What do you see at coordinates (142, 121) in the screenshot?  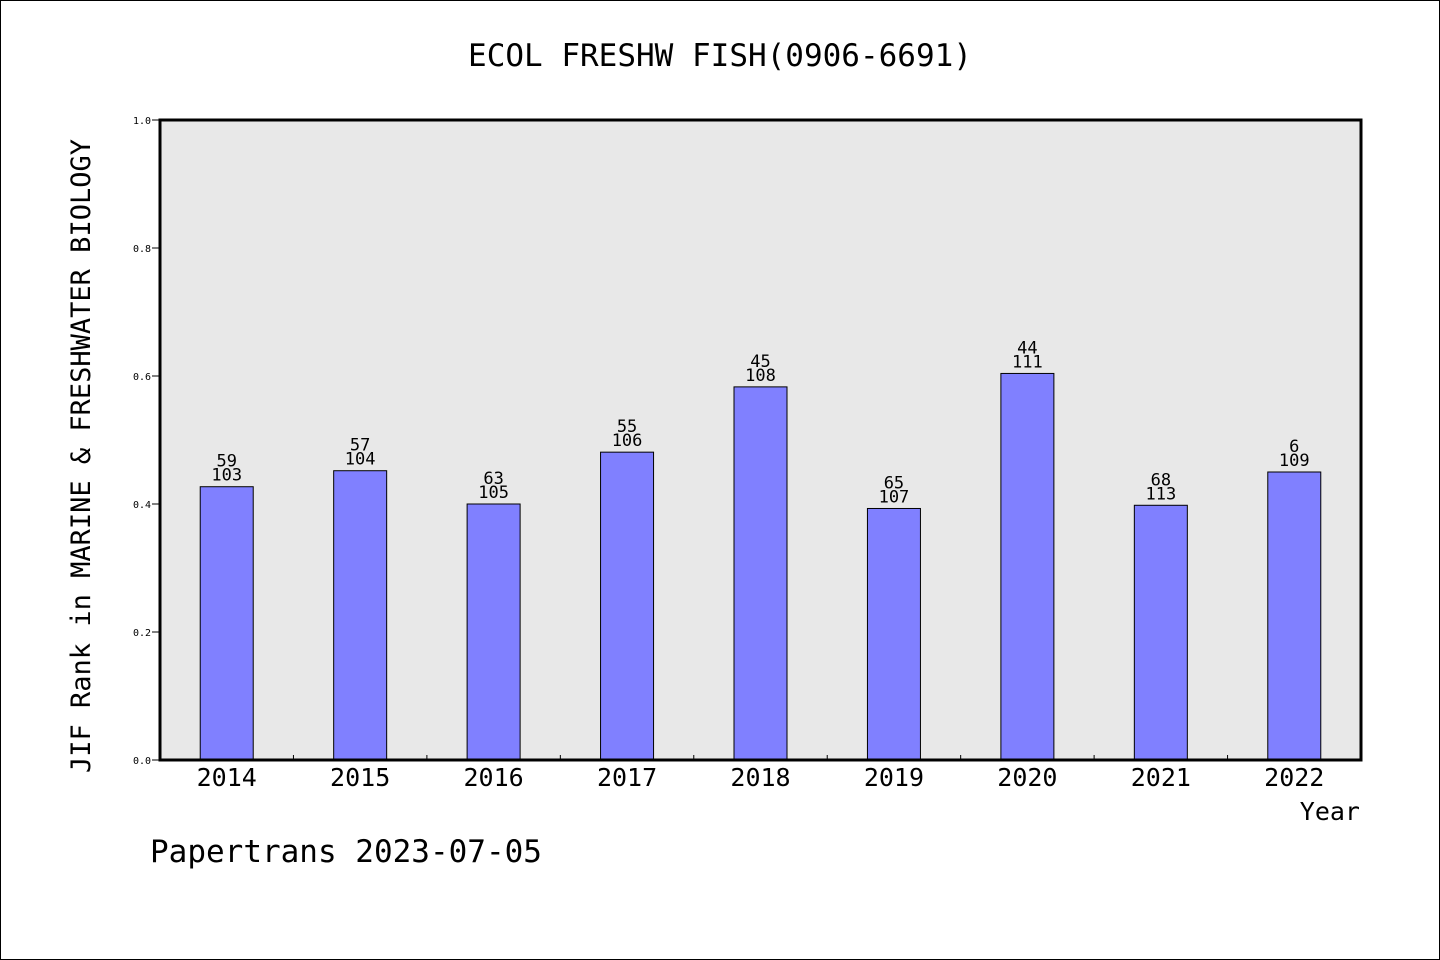 I see `y-tick-label: 1.0` at bounding box center [142, 121].